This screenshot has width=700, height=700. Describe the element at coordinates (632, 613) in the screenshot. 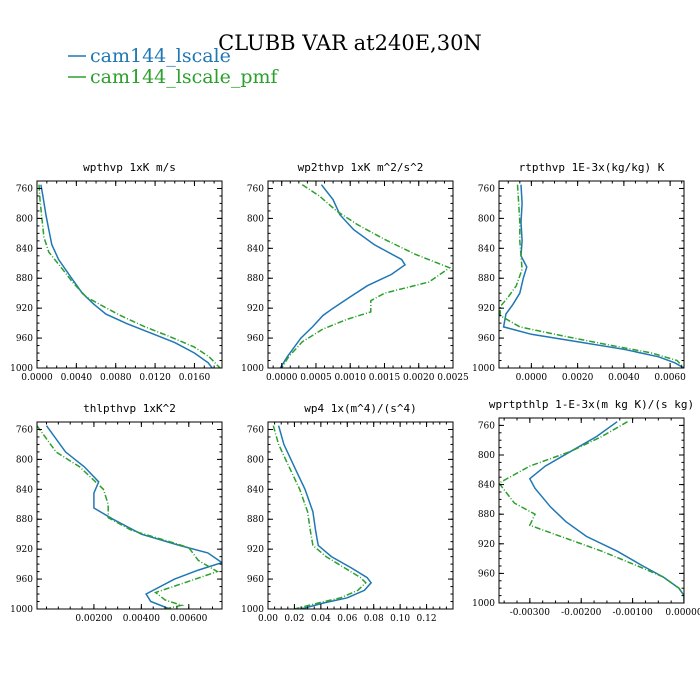

I see `x-tick-label: -0.00100` at that location.